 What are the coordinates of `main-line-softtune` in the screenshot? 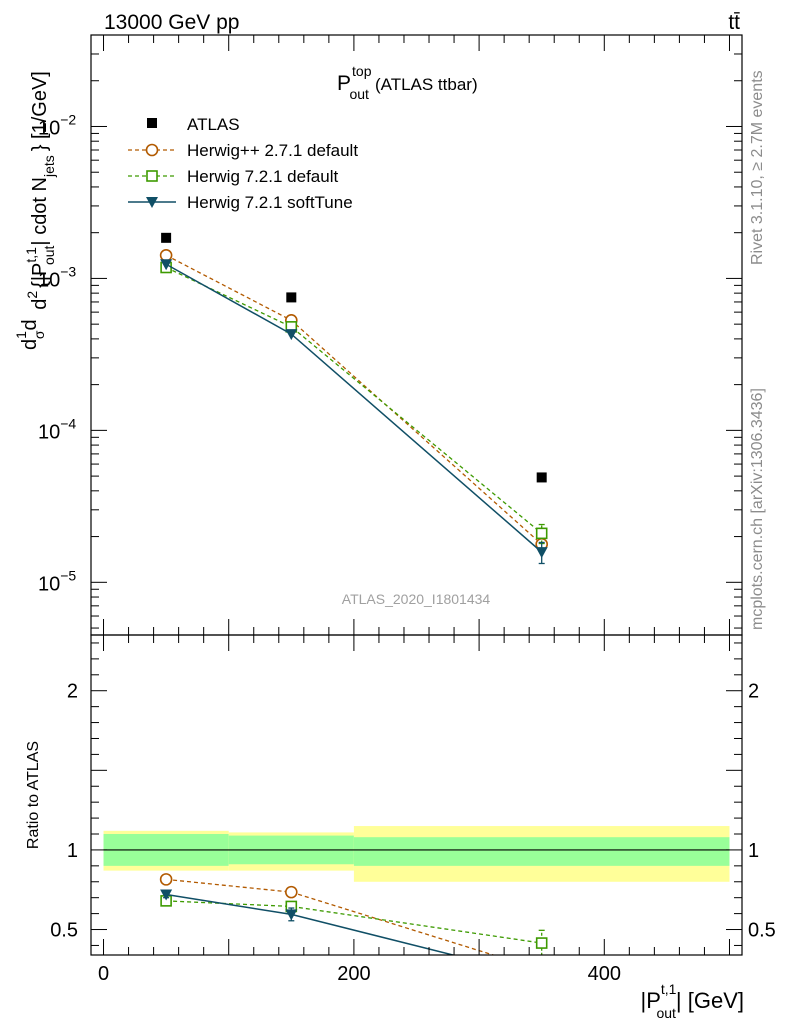 It's located at (354, 408).